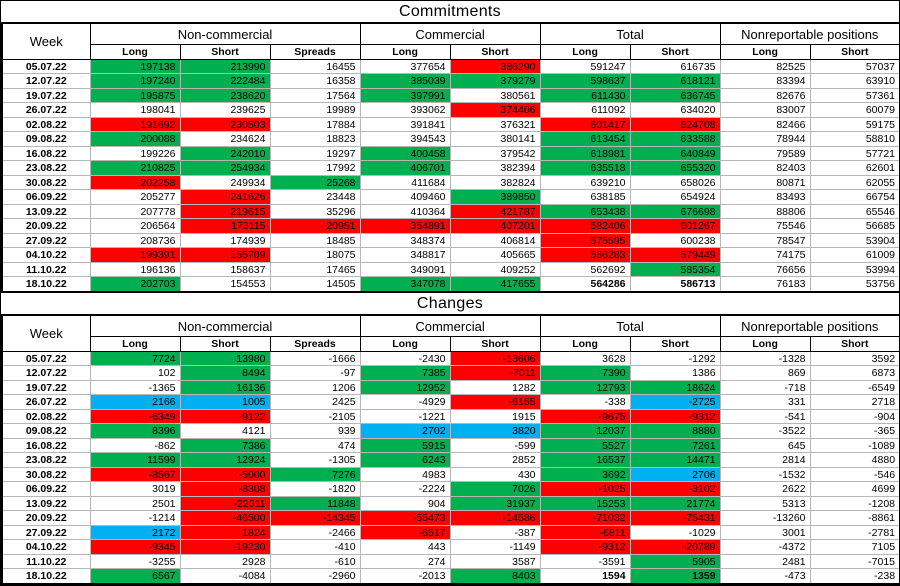 The height and width of the screenshot is (586, 900). I want to click on week-cell: 11.10.22, so click(46, 561).